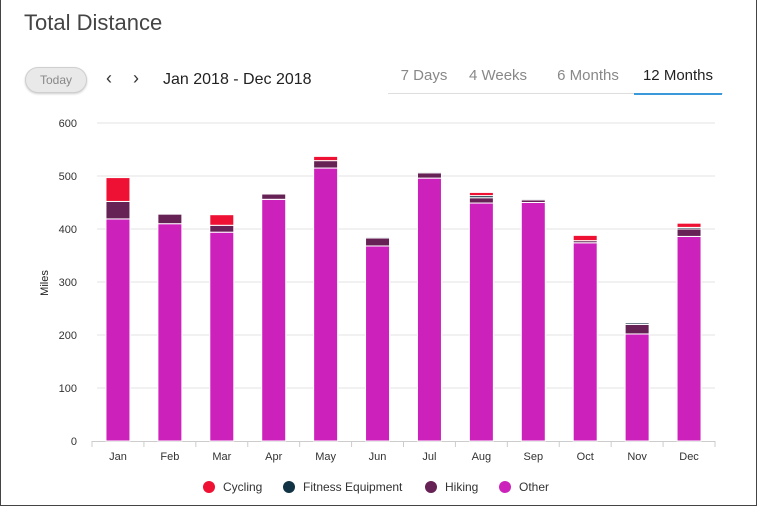  What do you see at coordinates (678, 81) in the screenshot?
I see `tab-12-months: 12 Months` at bounding box center [678, 81].